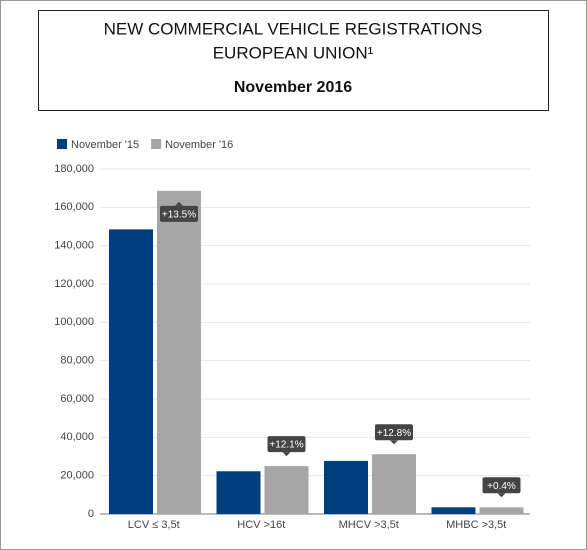  I want to click on annotation: +0.4%, so click(501, 486).